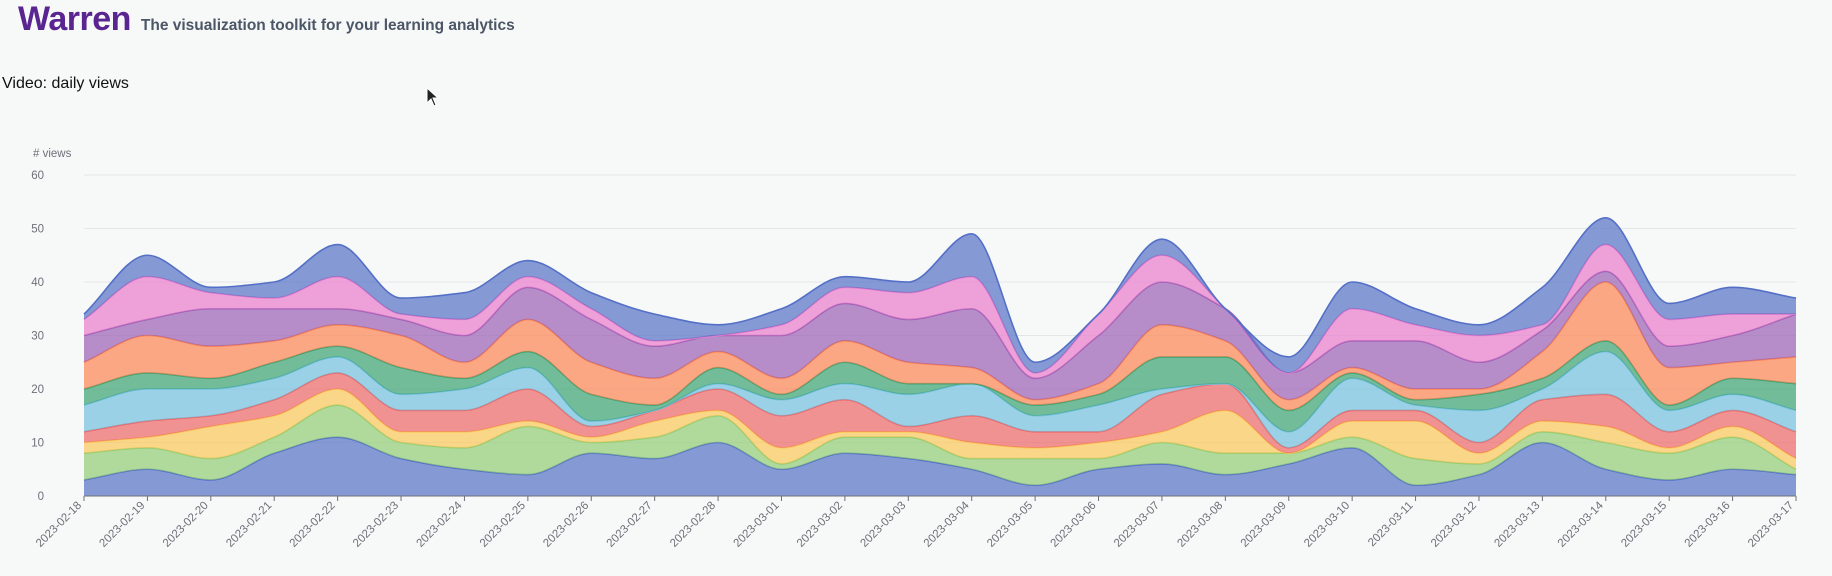 The width and height of the screenshot is (1832, 576). What do you see at coordinates (820, 525) in the screenshot?
I see `x-tick-label: 2023-03-02` at bounding box center [820, 525].